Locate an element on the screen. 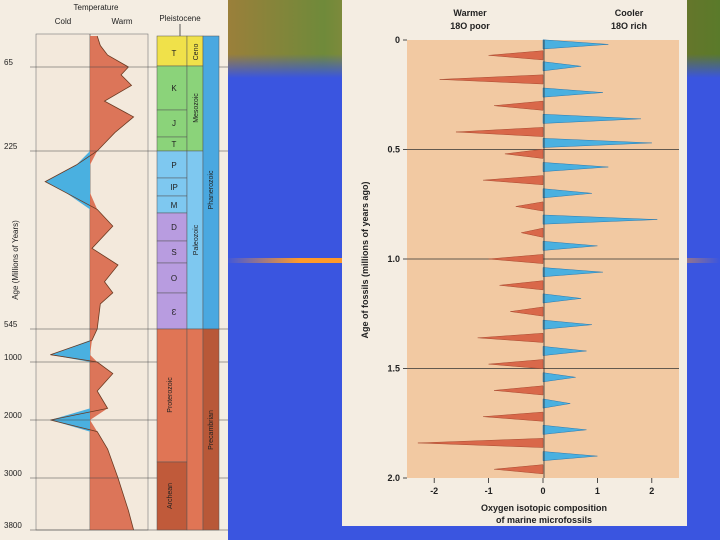 Image resolution: width=720 pixels, height=540 pixels. period-label: D is located at coordinates (174, 227).